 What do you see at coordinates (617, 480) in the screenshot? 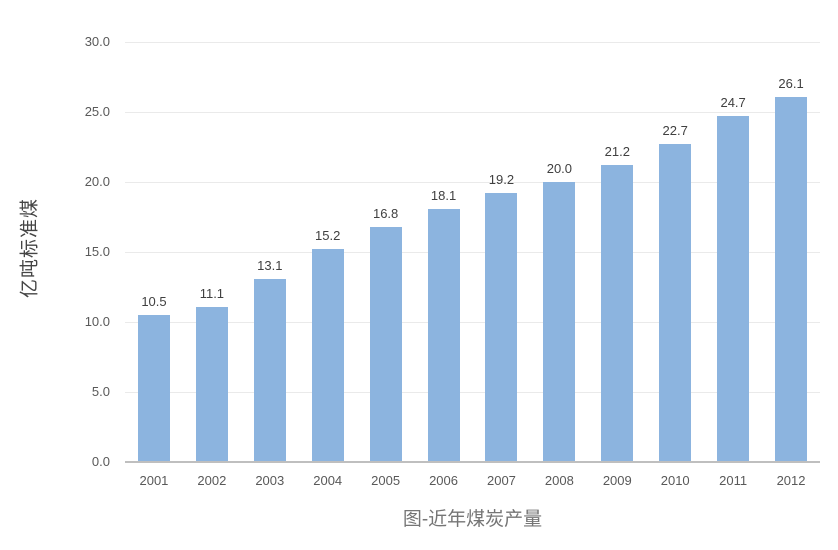
I see `x-tick-label: 2009` at bounding box center [617, 480].